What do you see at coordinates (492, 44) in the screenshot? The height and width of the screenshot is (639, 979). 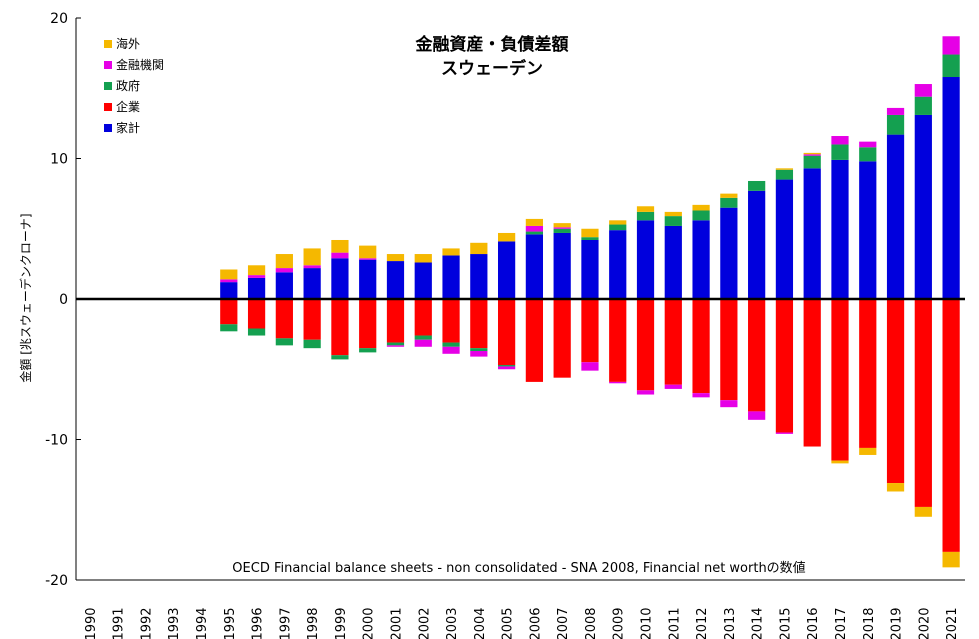 I see `chart-title: 金融資産・負債差額` at bounding box center [492, 44].